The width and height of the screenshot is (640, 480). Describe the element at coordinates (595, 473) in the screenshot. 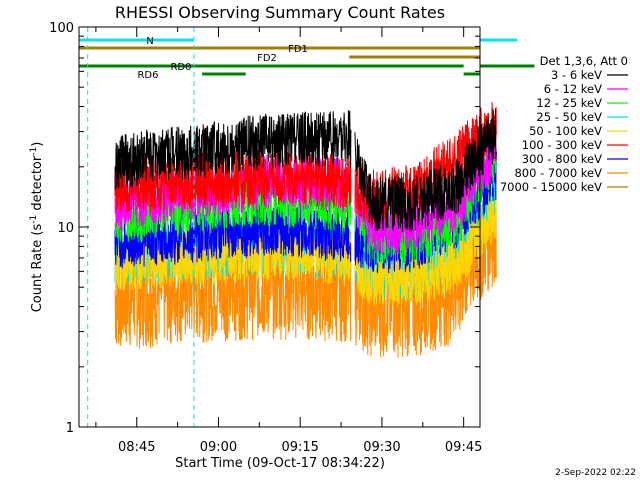

I see `timestamp: 2-Sep-2022 02:22` at that location.